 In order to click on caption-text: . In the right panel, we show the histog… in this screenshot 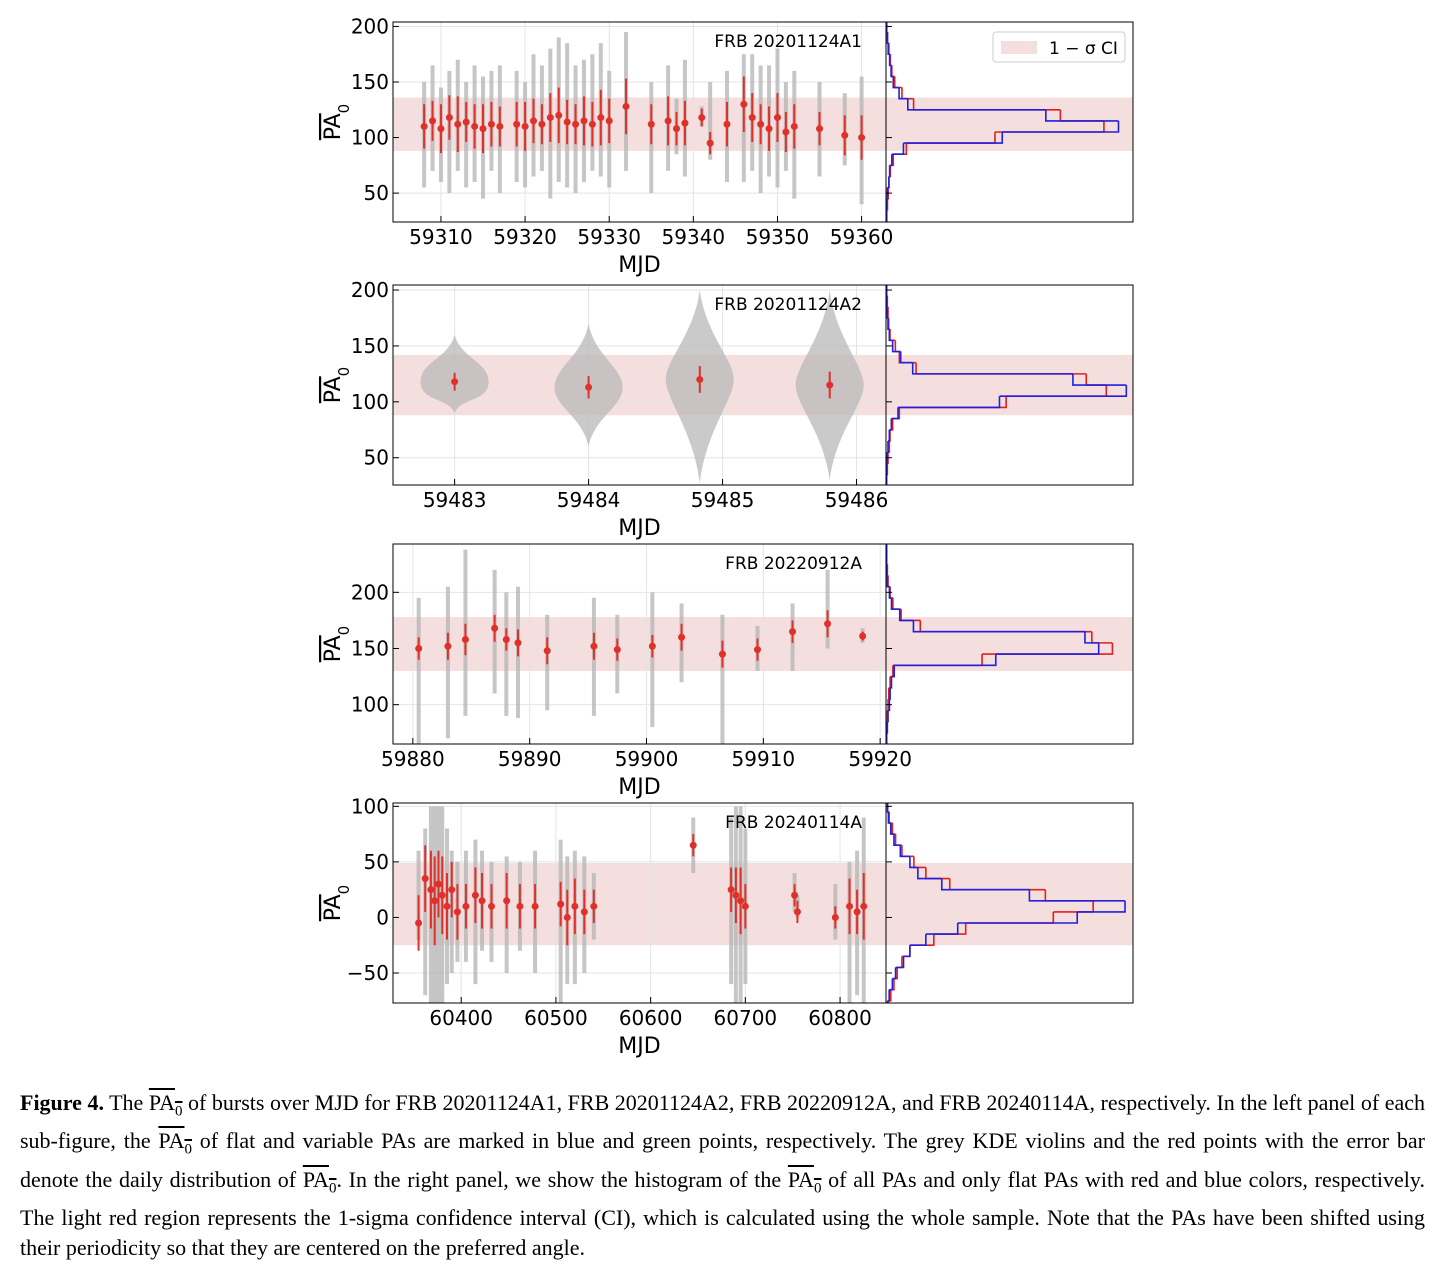, I will do `click(562, 1179)`.